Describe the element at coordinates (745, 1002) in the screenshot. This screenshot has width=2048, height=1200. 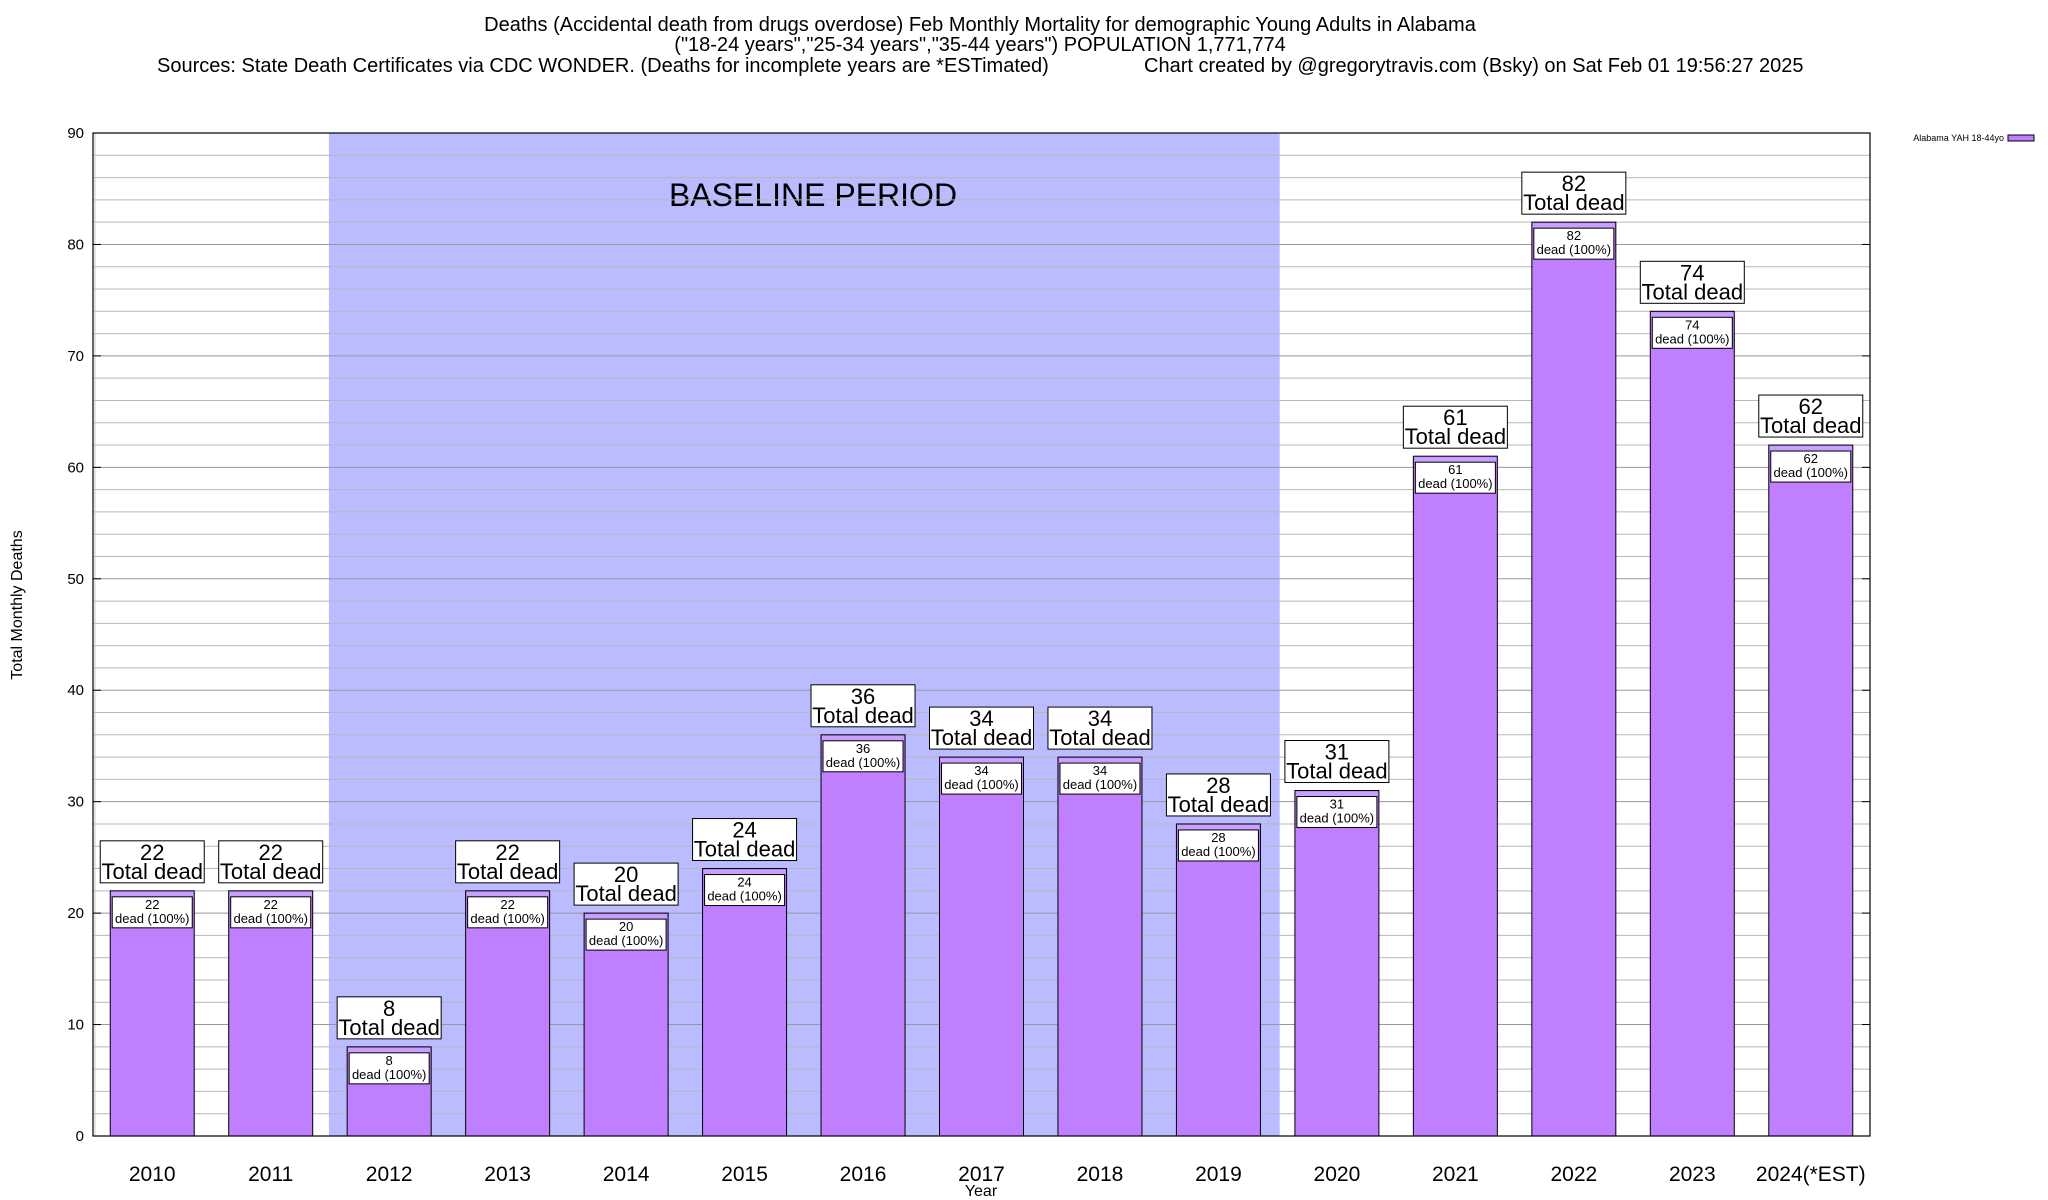
I see `bar-2015` at that location.